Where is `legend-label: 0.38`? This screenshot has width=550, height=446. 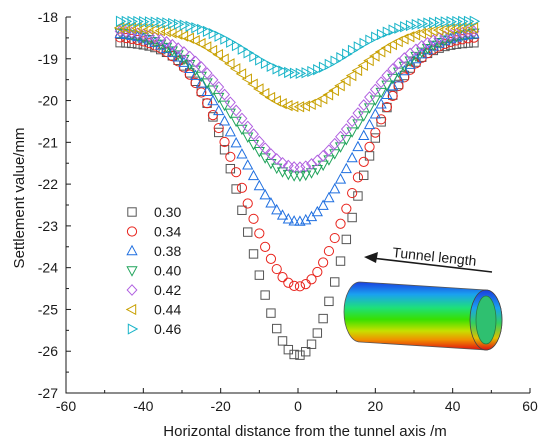 legend-label: 0.38 is located at coordinates (167, 251).